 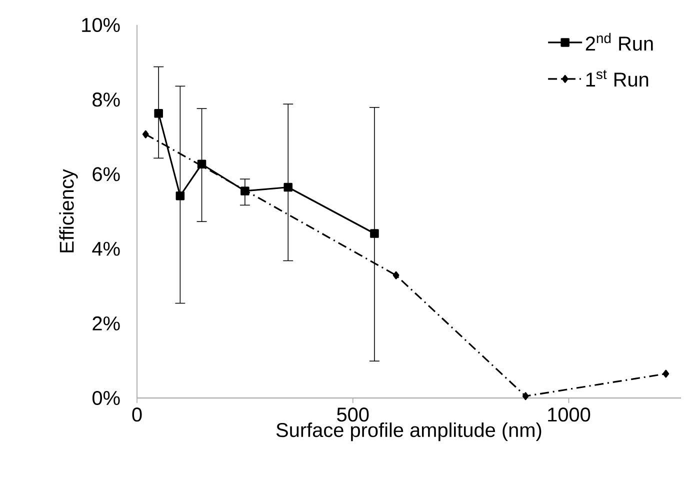 I want to click on legend-label: 2$^{nd}$ Run, so click(x=619, y=41).